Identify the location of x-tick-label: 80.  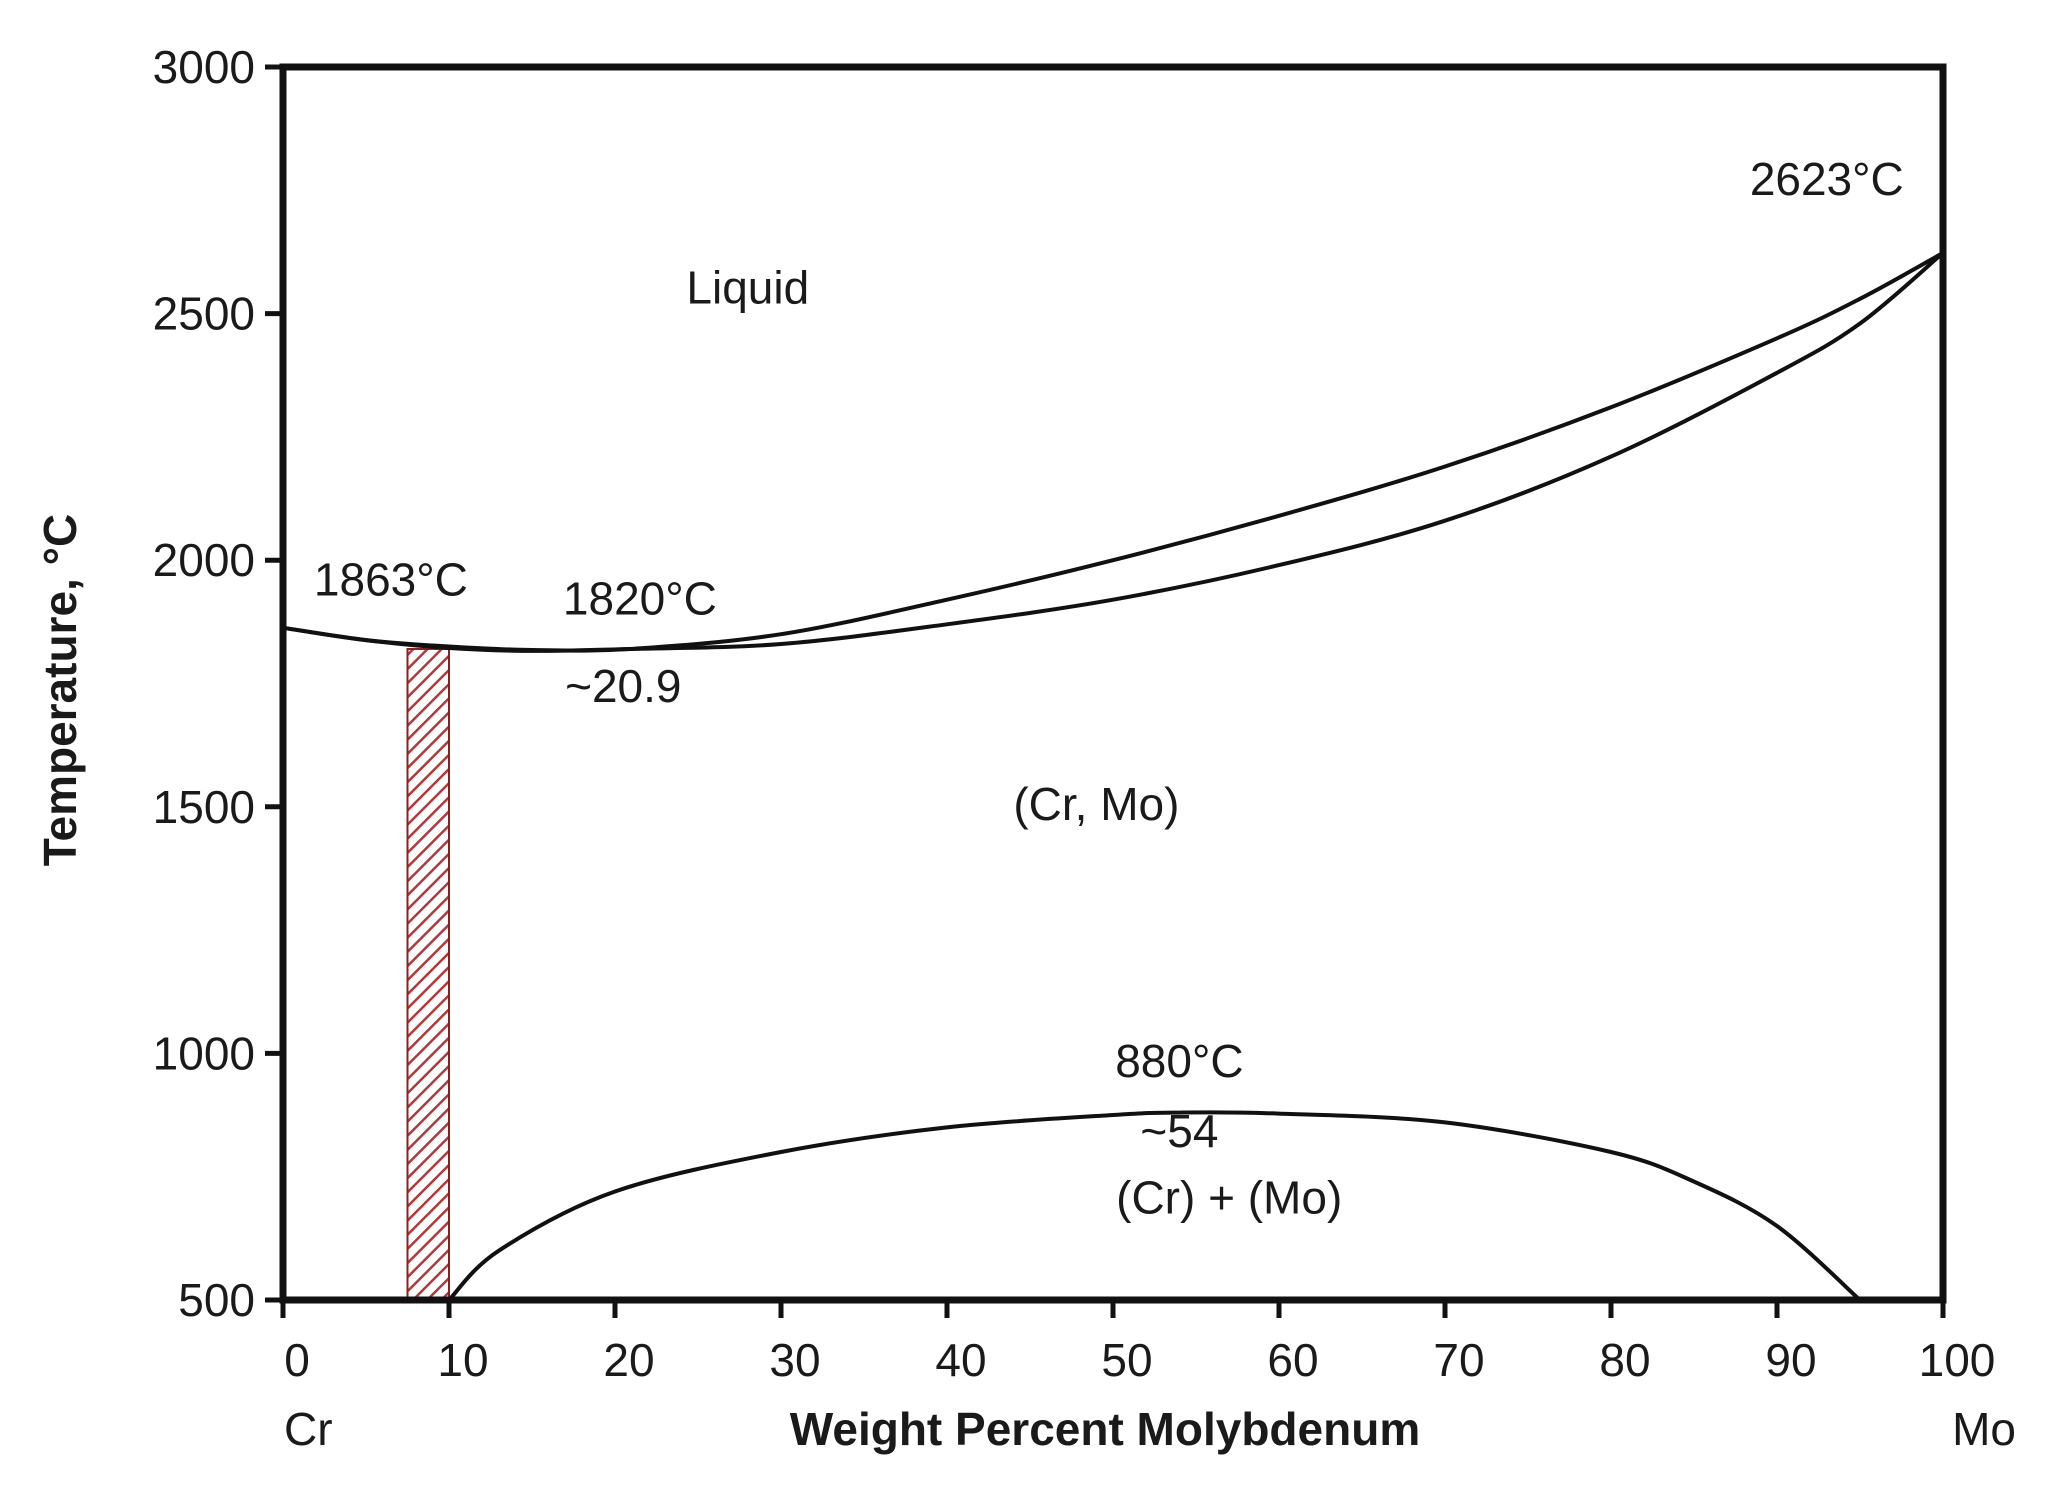
(1624, 1360).